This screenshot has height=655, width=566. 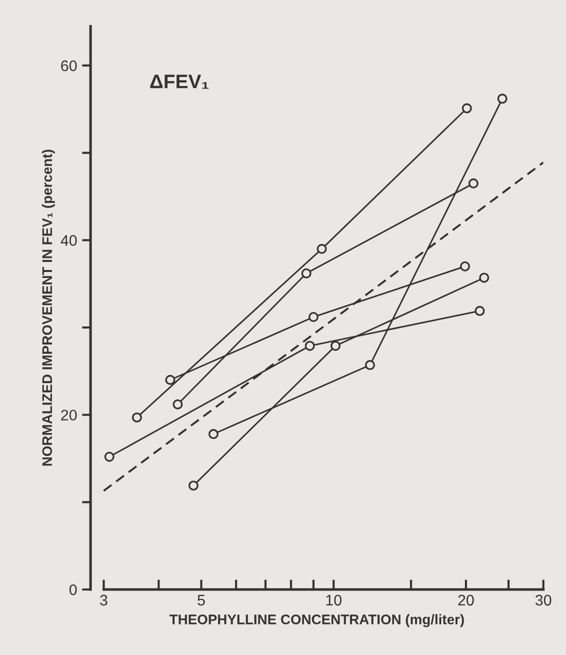 What do you see at coordinates (316, 621) in the screenshot?
I see `x-axis-title: THEOPHYLLINE CONCENTRATION (mg/liter)` at bounding box center [316, 621].